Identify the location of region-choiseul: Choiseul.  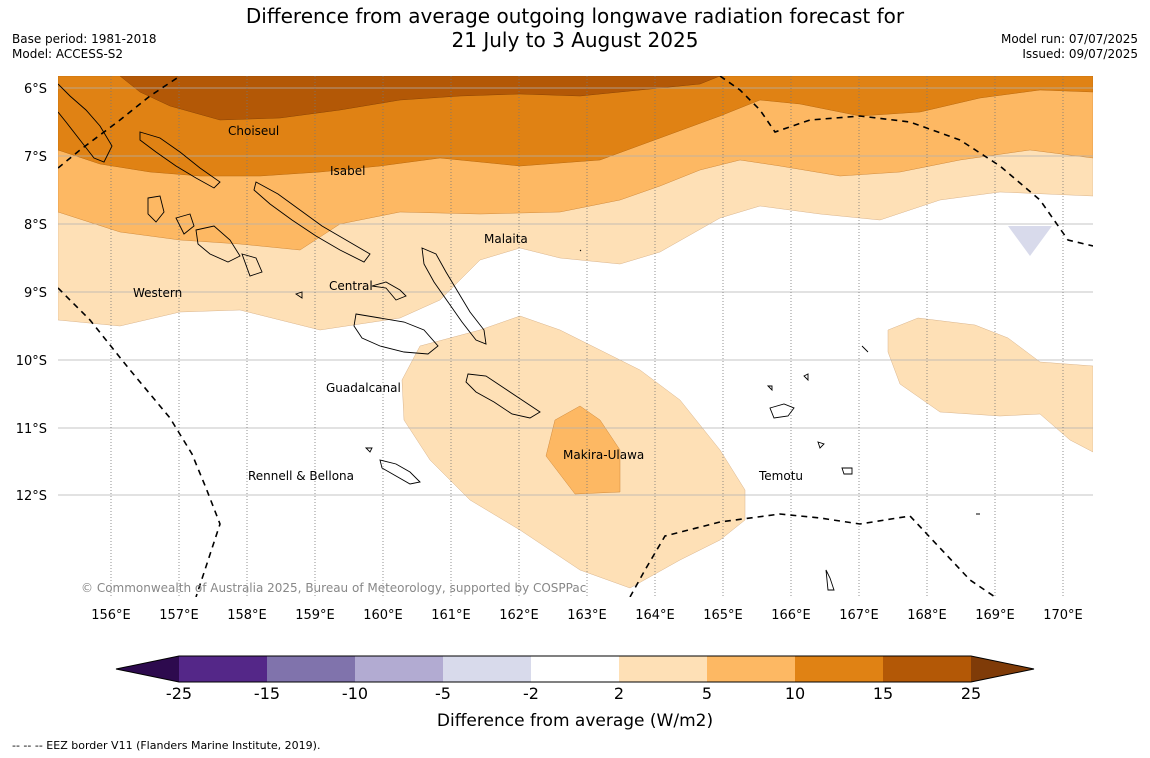
(253, 131).